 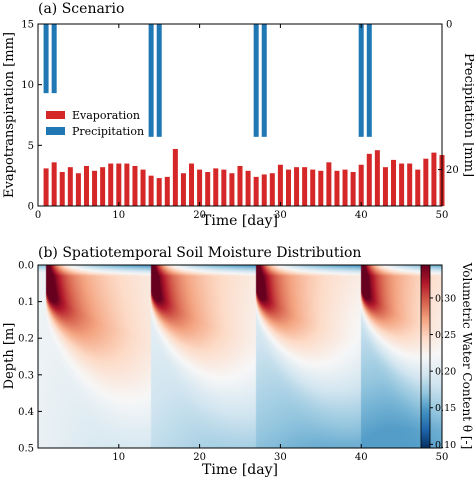 What do you see at coordinates (445, 298) in the screenshot?
I see `colorbar-tick-label: 0.30` at bounding box center [445, 298].